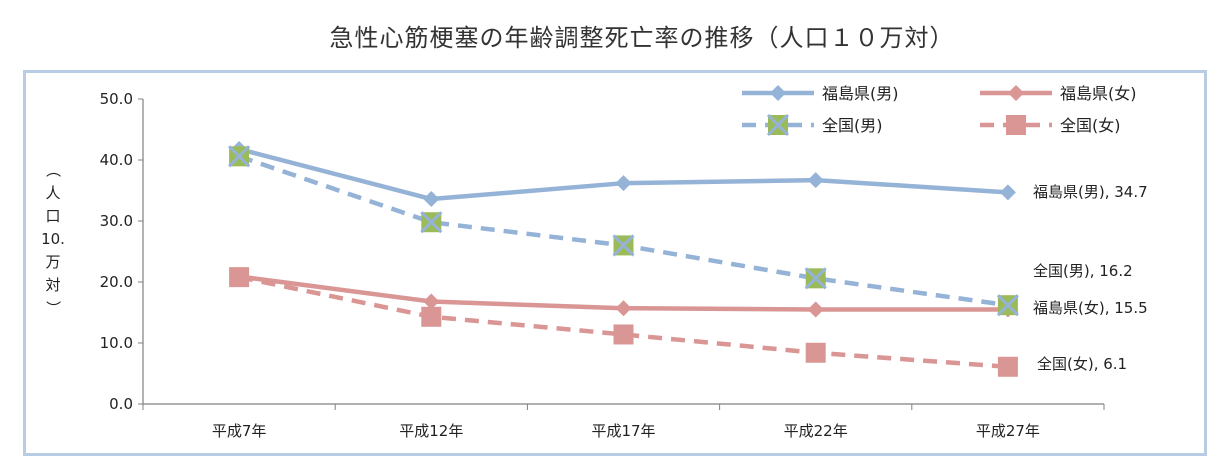 Image resolution: width=1224 pixels, height=473 pixels. I want to click on y-tick-label: 10.0, so click(116, 343).